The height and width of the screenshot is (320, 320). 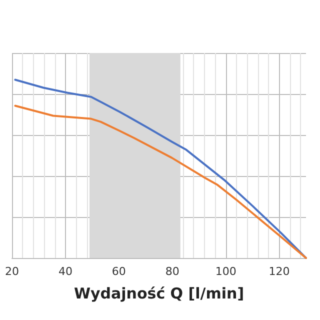 I want to click on x-tick-label: 40, so click(x=65, y=271).